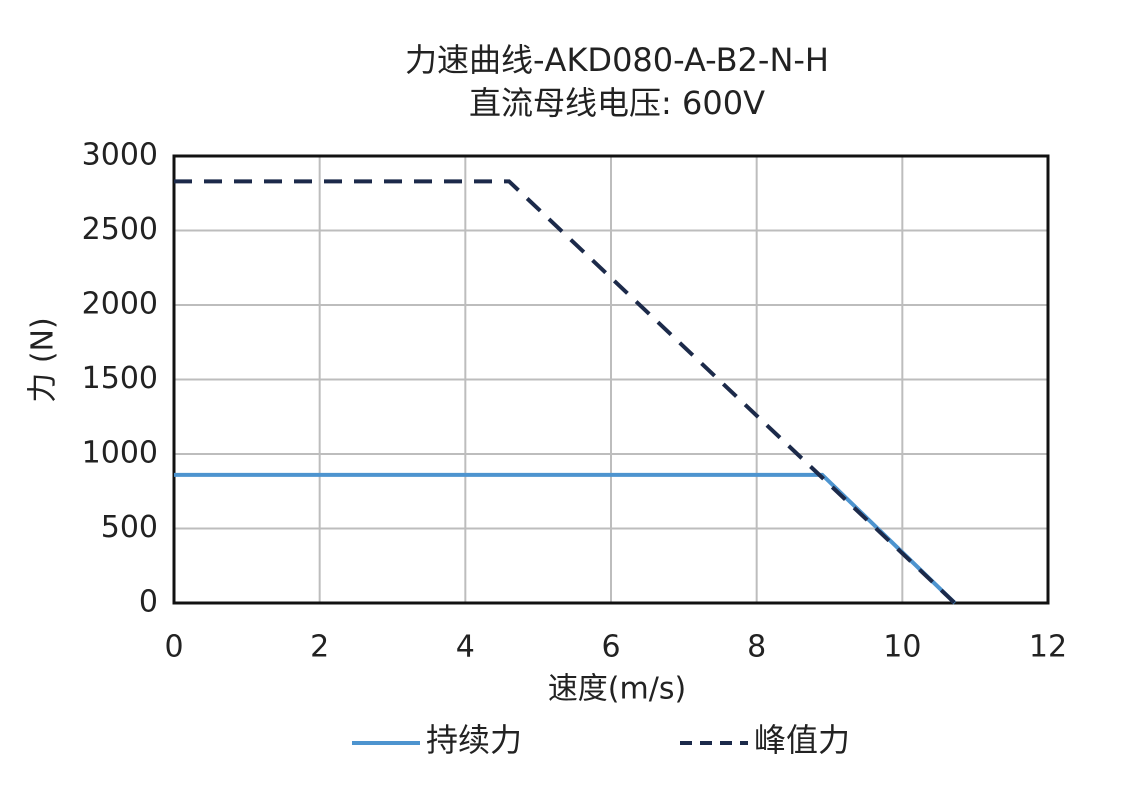 This screenshot has width=1126, height=787. I want to click on legend-label: 持续力, so click(474, 740).